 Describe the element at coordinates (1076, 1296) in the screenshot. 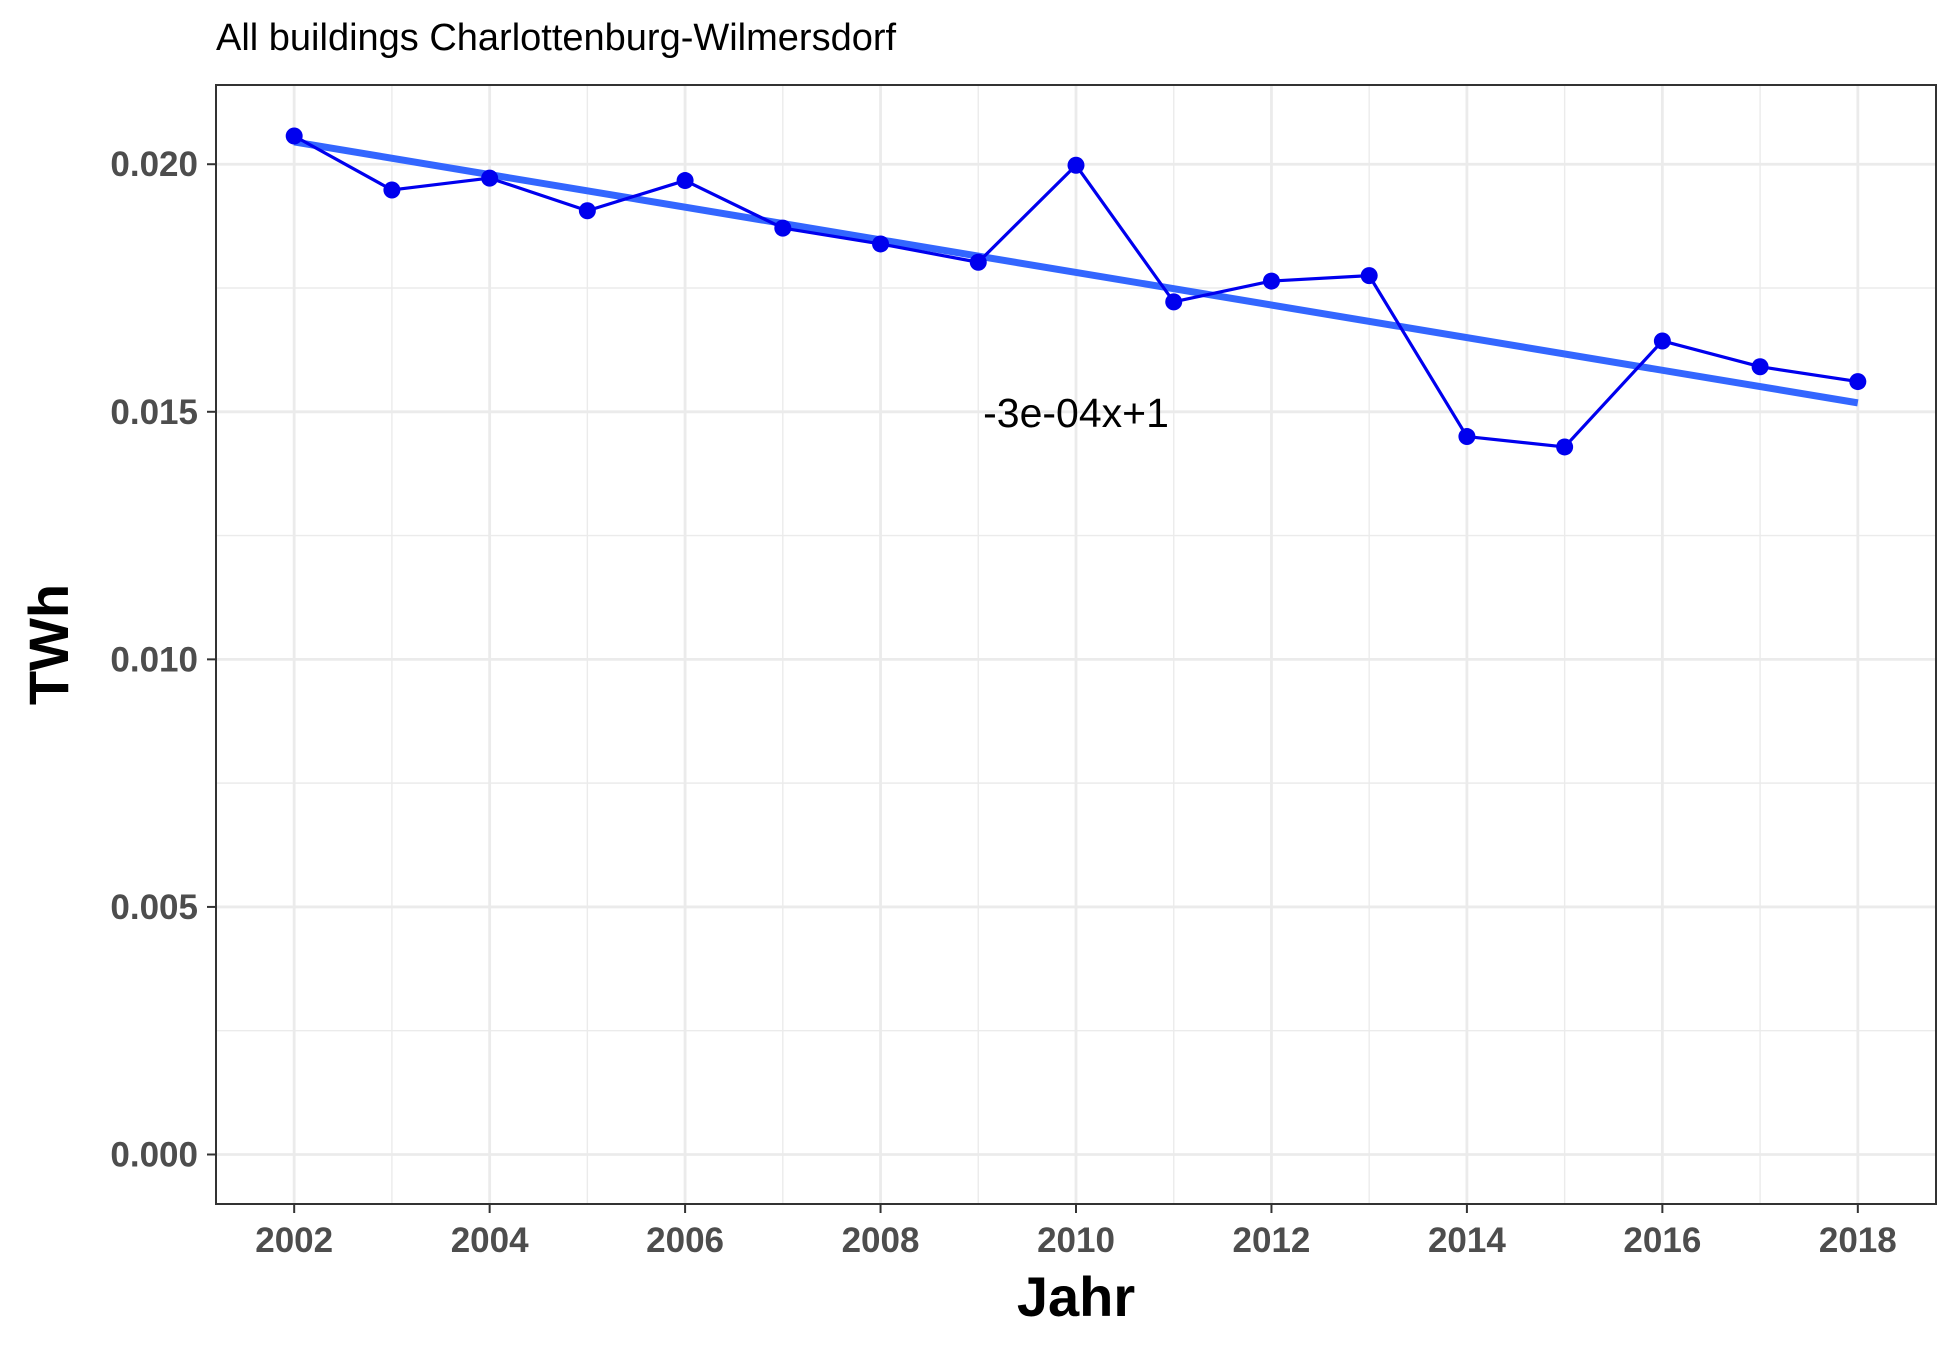

I see `x-axis-title: Jahr` at that location.